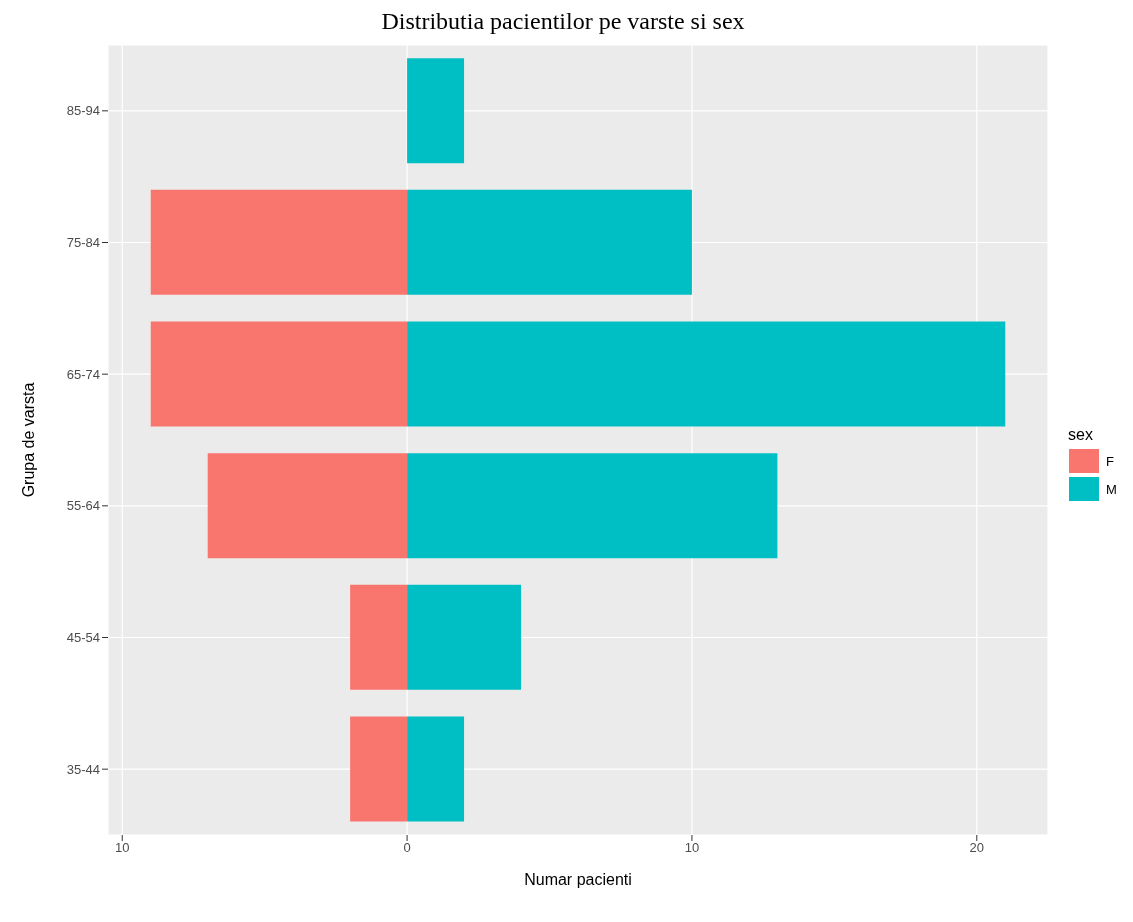  I want to click on y-tick-label: 85-94, so click(83, 111).